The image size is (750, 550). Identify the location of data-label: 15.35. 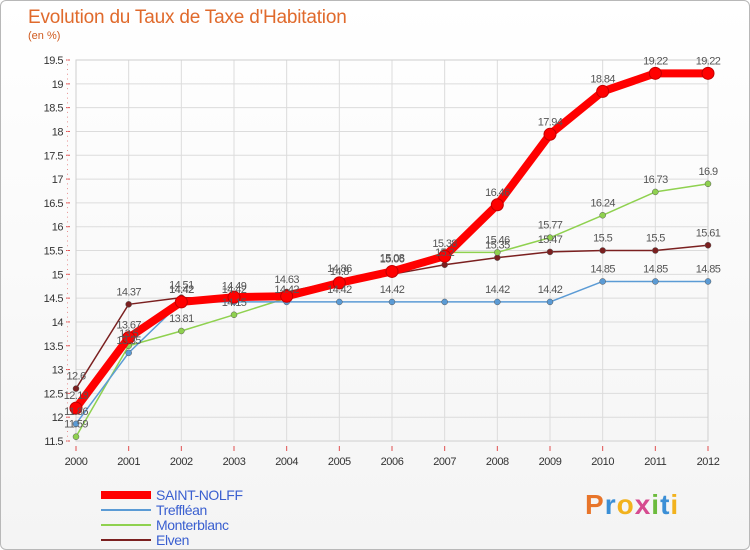
(497, 246).